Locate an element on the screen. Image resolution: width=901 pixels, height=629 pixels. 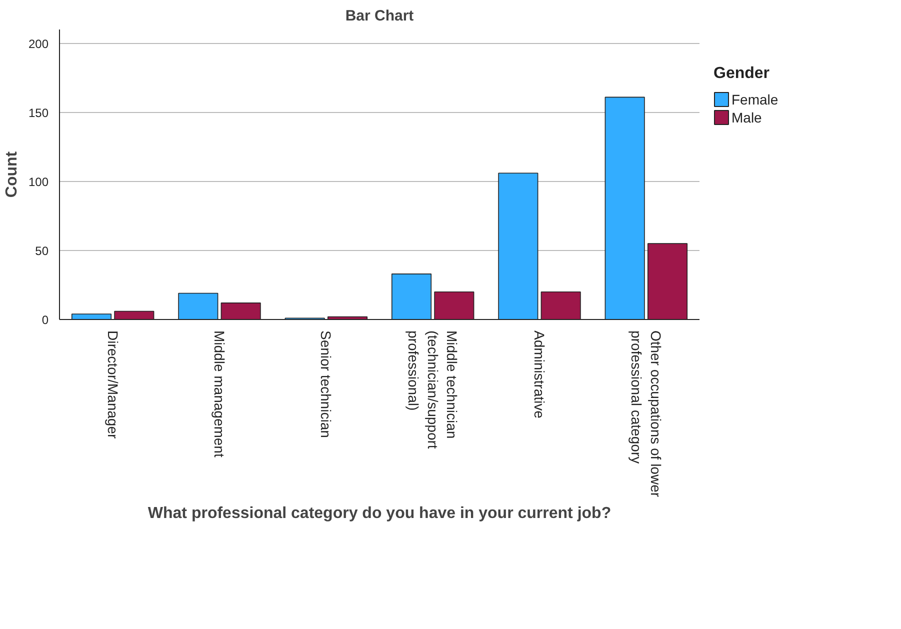
y-tick-label: 50 is located at coordinates (42, 251).